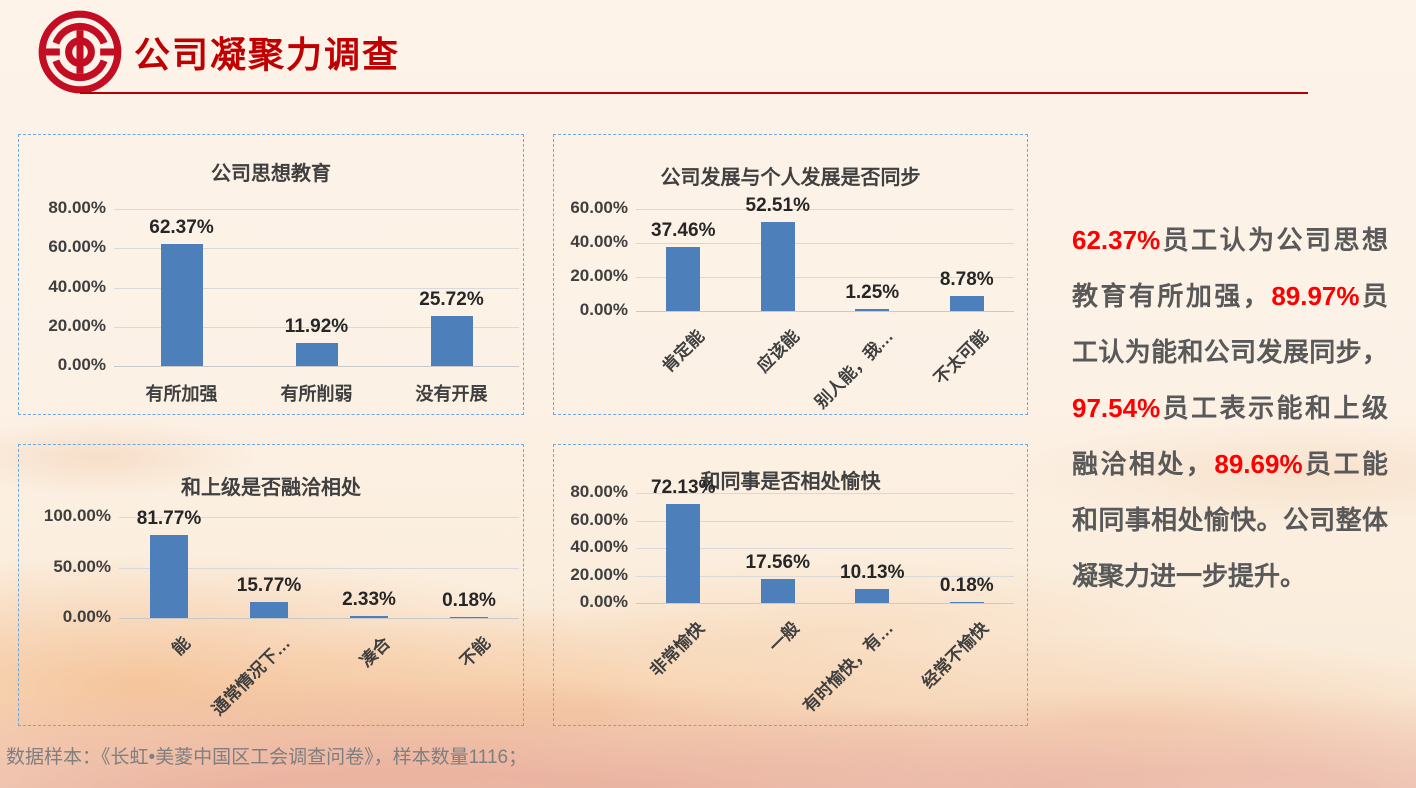  Describe the element at coordinates (777, 562) in the screenshot. I see `bar-value-label: 17.56%` at that location.